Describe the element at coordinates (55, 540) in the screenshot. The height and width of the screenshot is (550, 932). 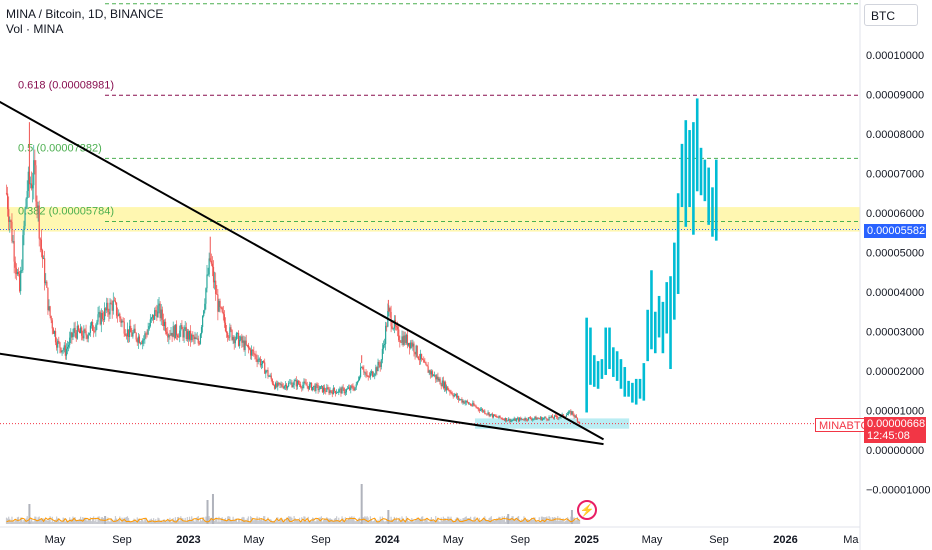
I see `x-tick-label: May` at that location.